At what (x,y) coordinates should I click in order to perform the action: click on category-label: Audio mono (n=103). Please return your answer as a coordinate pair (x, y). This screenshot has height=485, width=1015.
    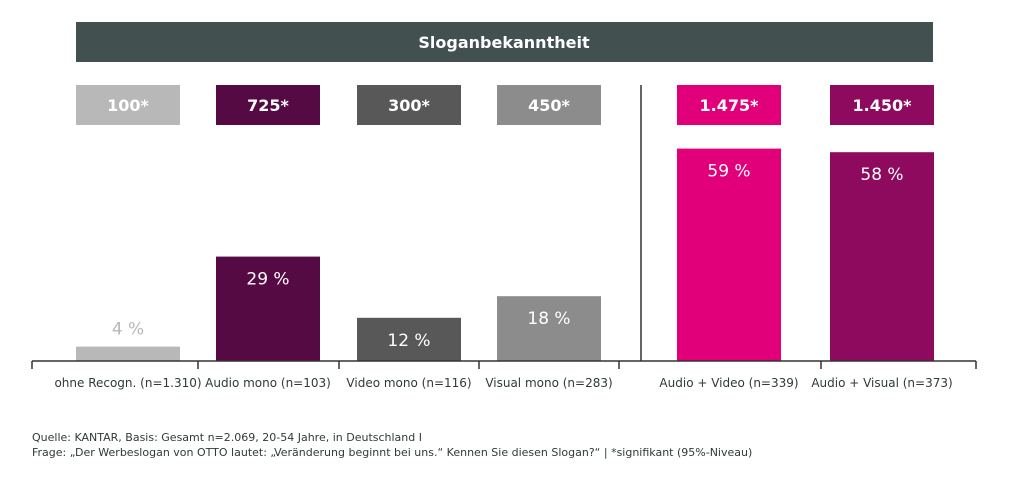
    Looking at the image, I should click on (268, 383).